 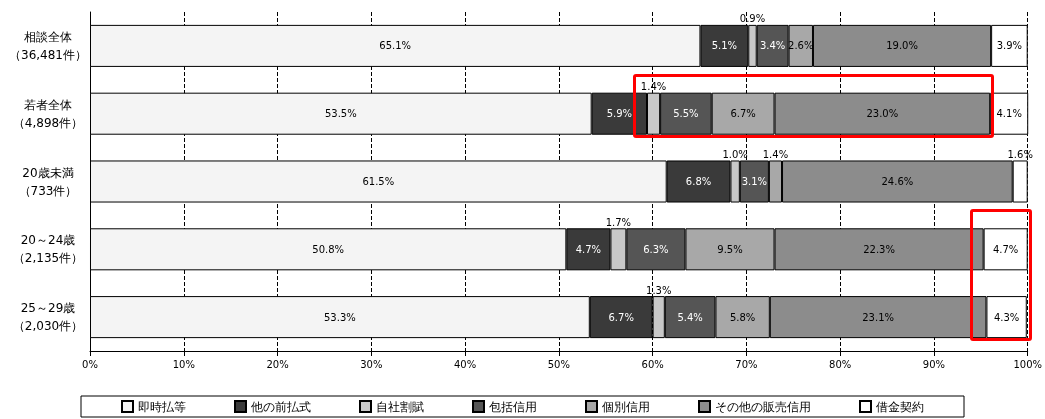 What do you see at coordinates (90, 364) in the screenshot?
I see `x-tick-label: 0%` at bounding box center [90, 364].